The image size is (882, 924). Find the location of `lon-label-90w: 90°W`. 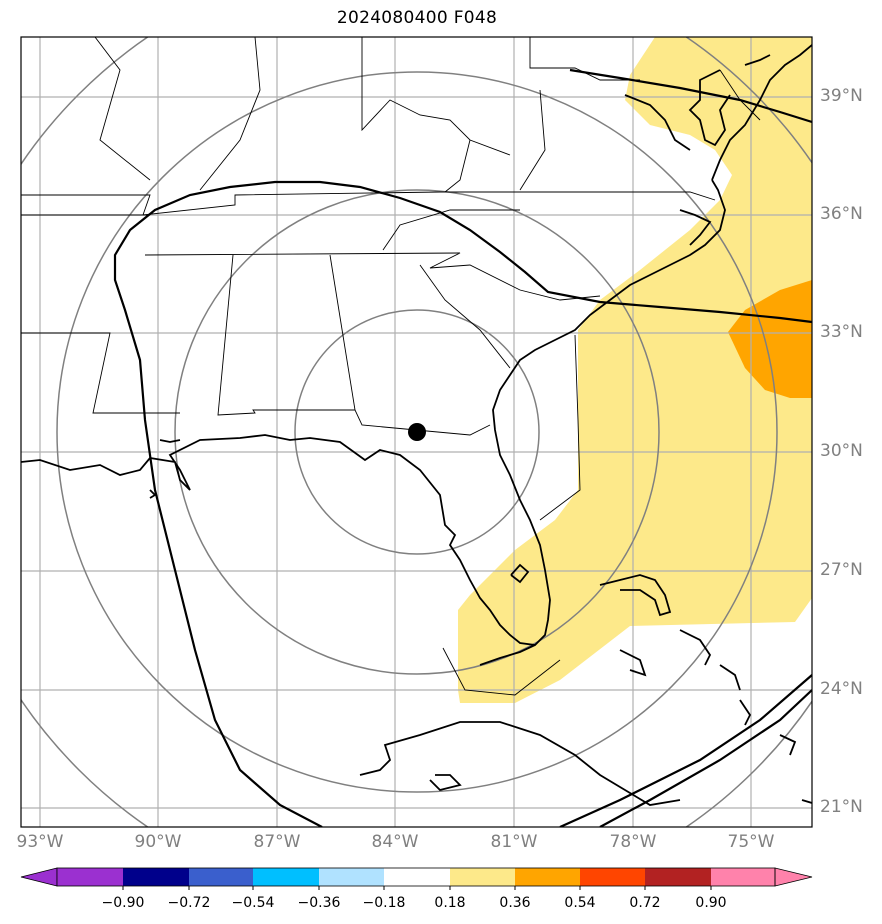

lon-label-90w: 90°W is located at coordinates (158, 842).